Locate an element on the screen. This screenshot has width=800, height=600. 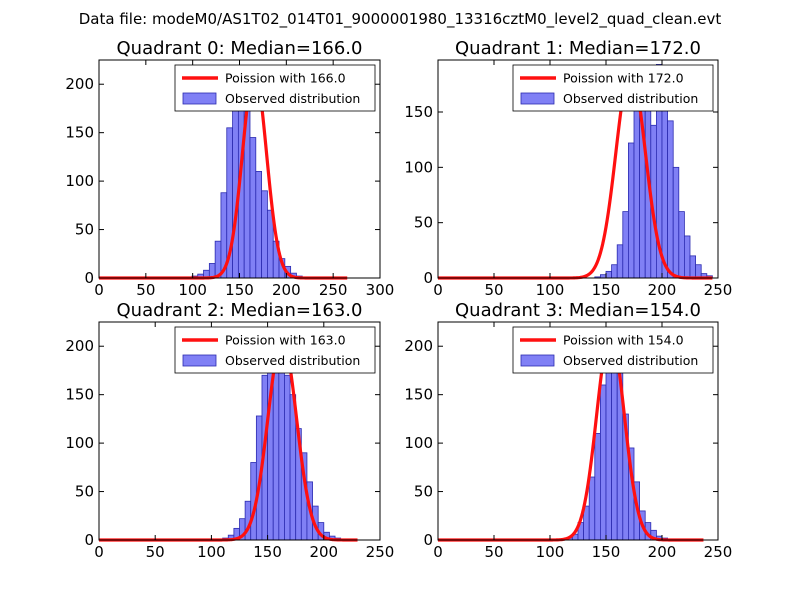
panel-title: Quadrant 3: Median=154.0 is located at coordinates (578, 310).